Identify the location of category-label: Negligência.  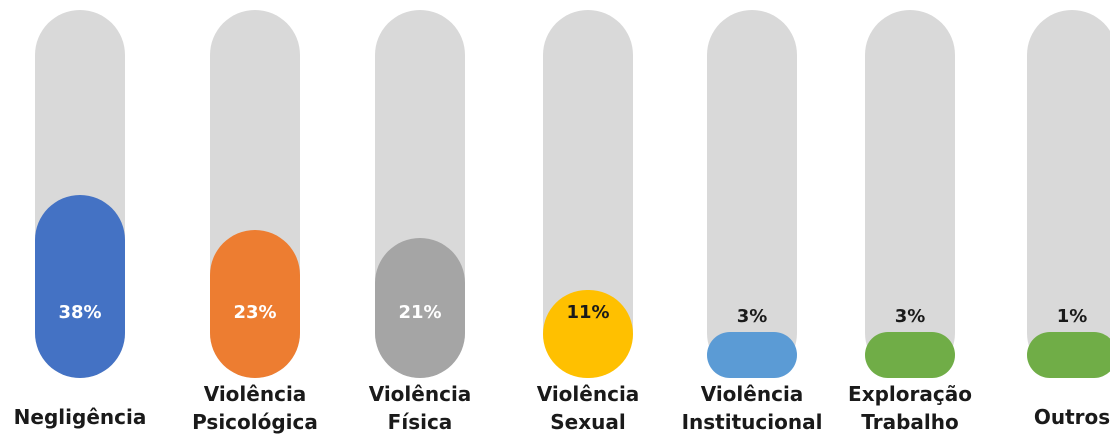
(80, 417).